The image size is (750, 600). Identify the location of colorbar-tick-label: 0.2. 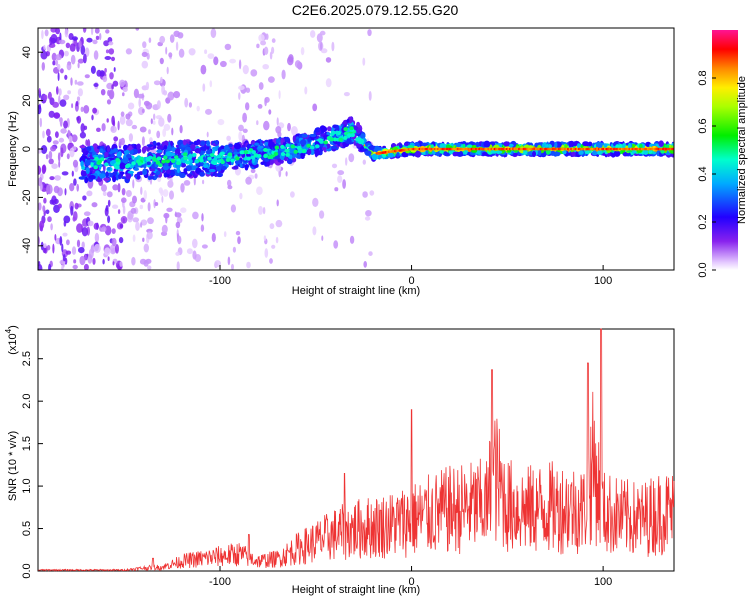
(703, 221).